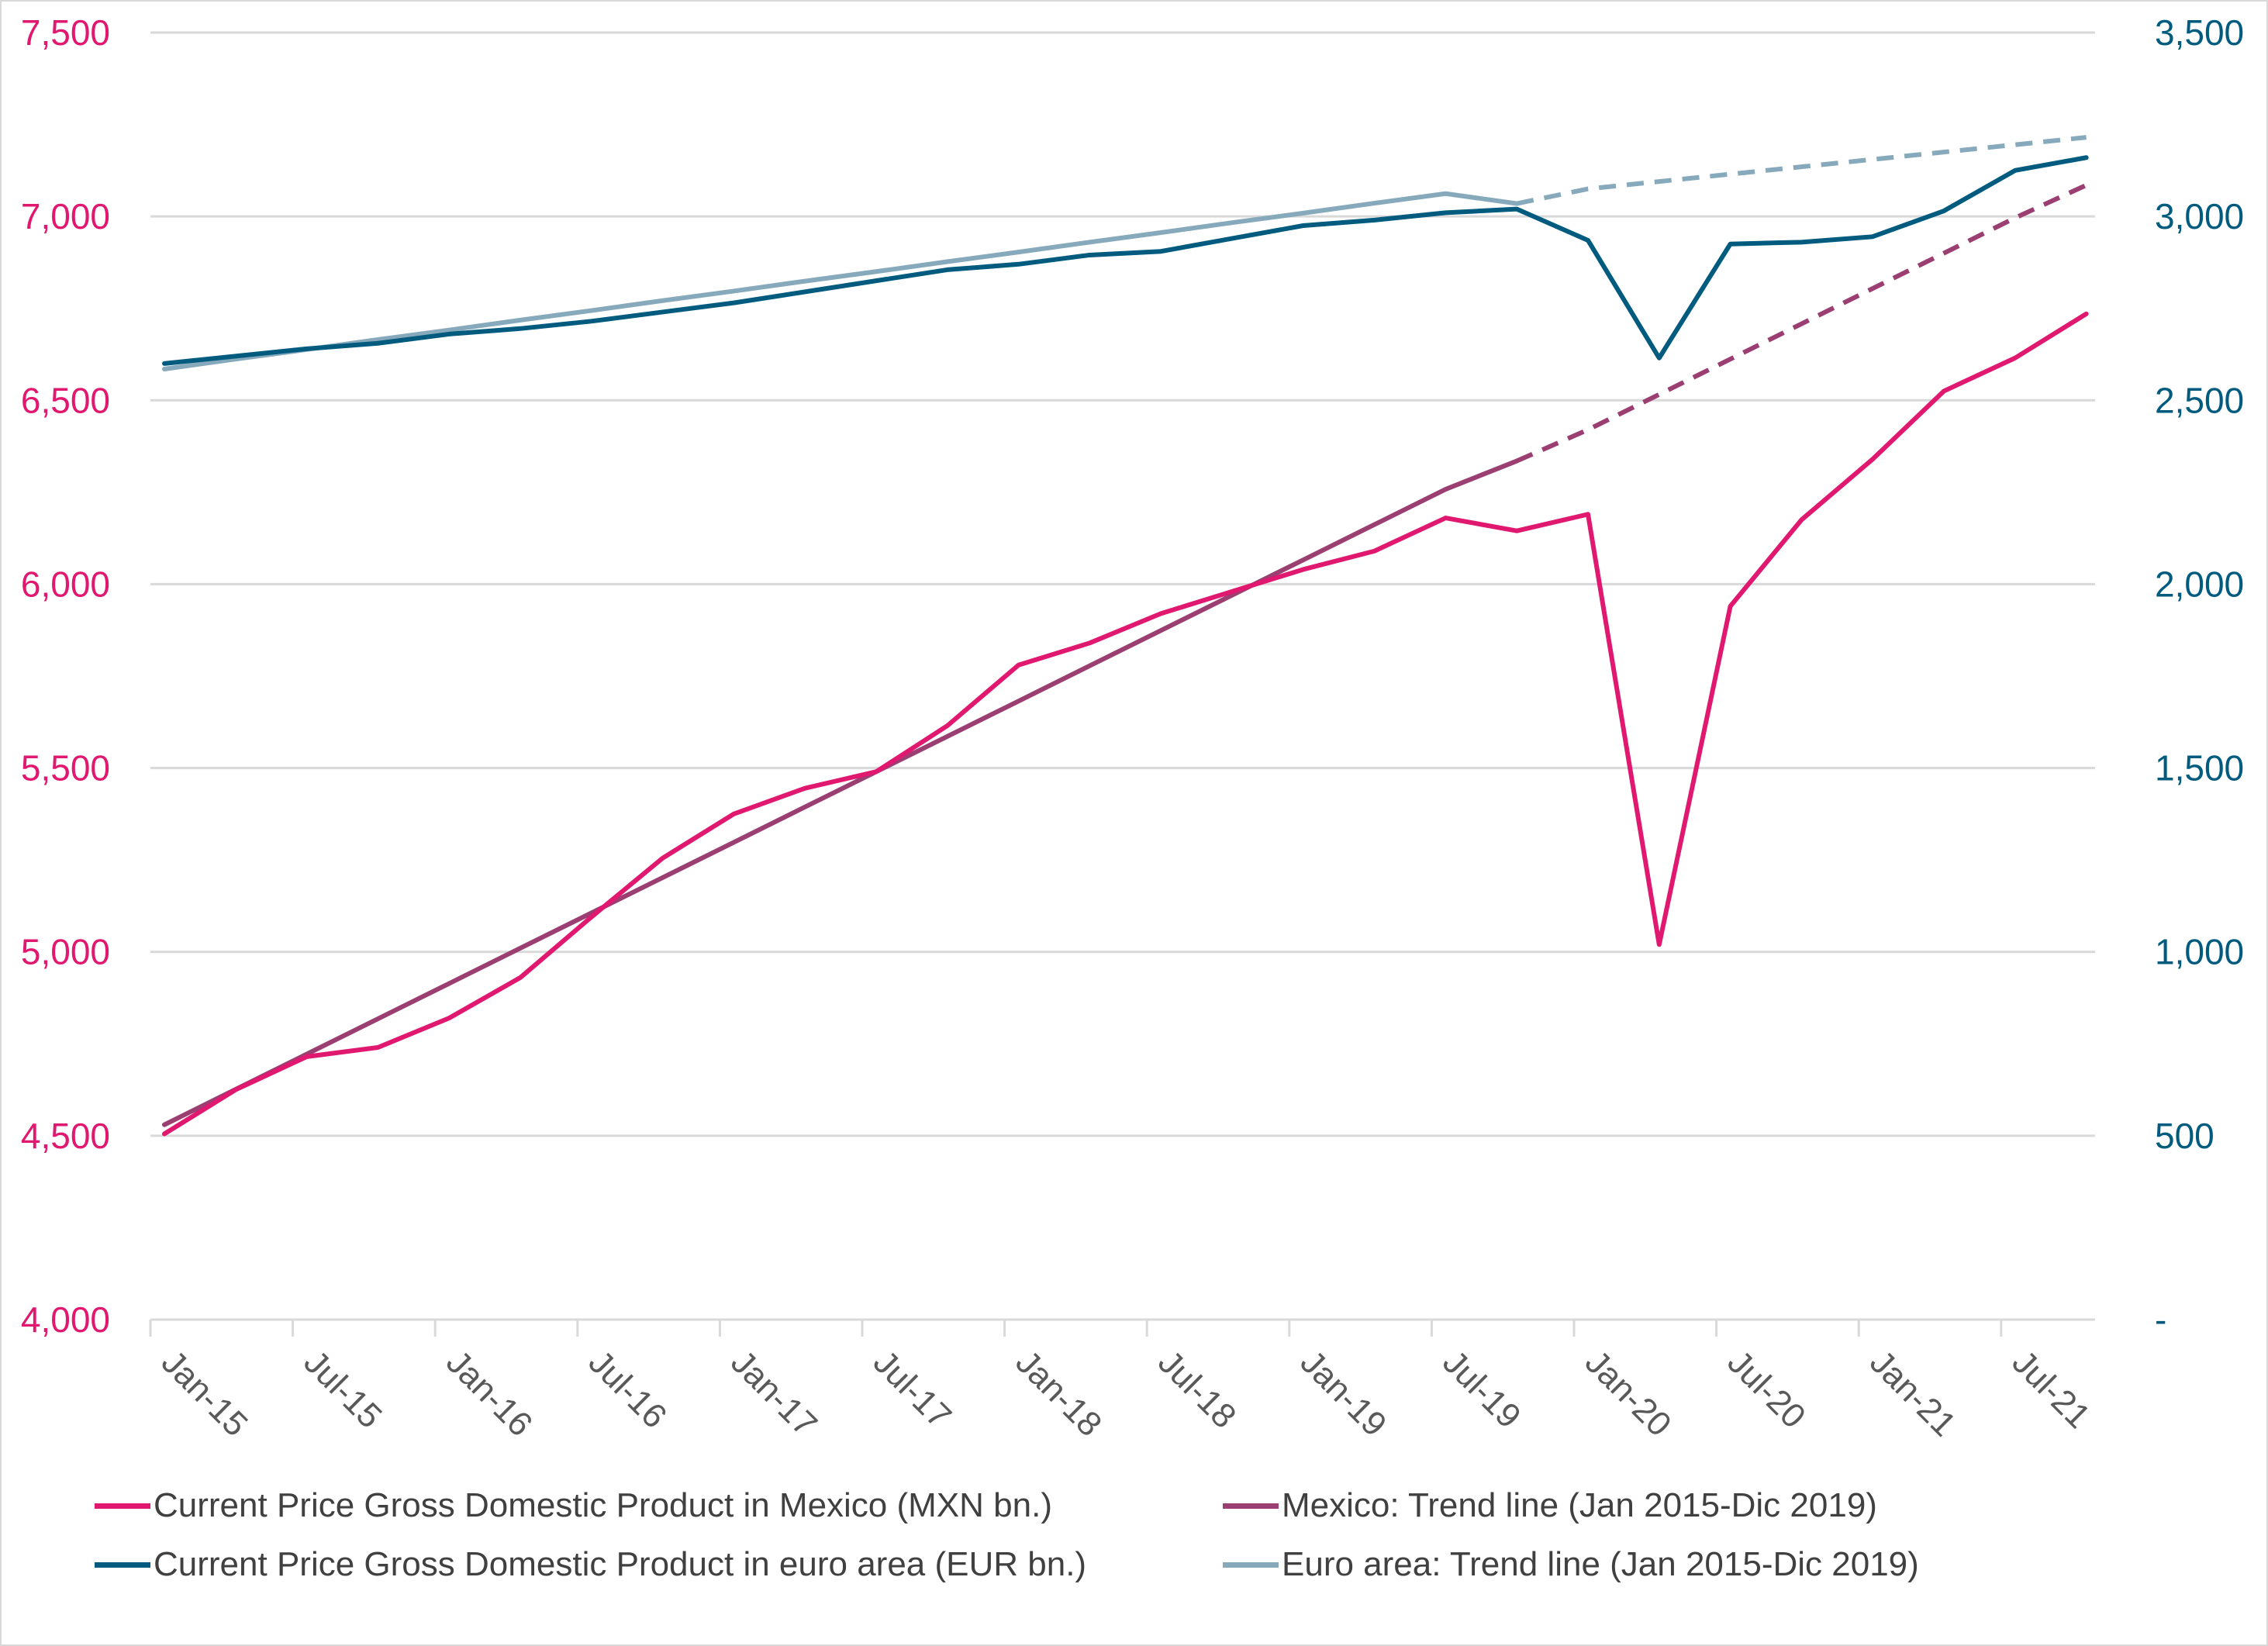 This screenshot has width=2268, height=1646. What do you see at coordinates (65, 1319) in the screenshot?
I see `left-y-tick-label: 4,000` at bounding box center [65, 1319].